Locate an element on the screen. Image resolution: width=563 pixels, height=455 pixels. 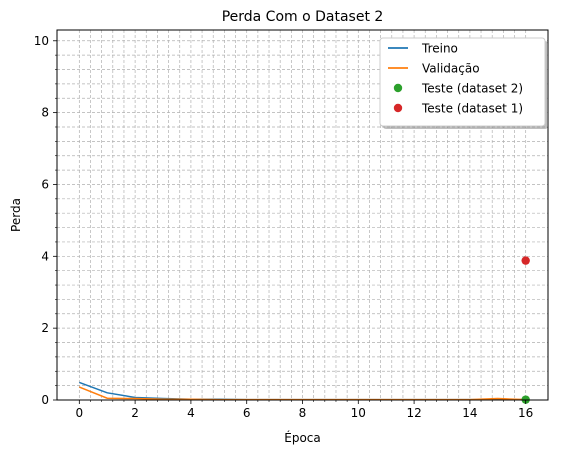
y-tick-label: 0 is located at coordinates (45, 400).